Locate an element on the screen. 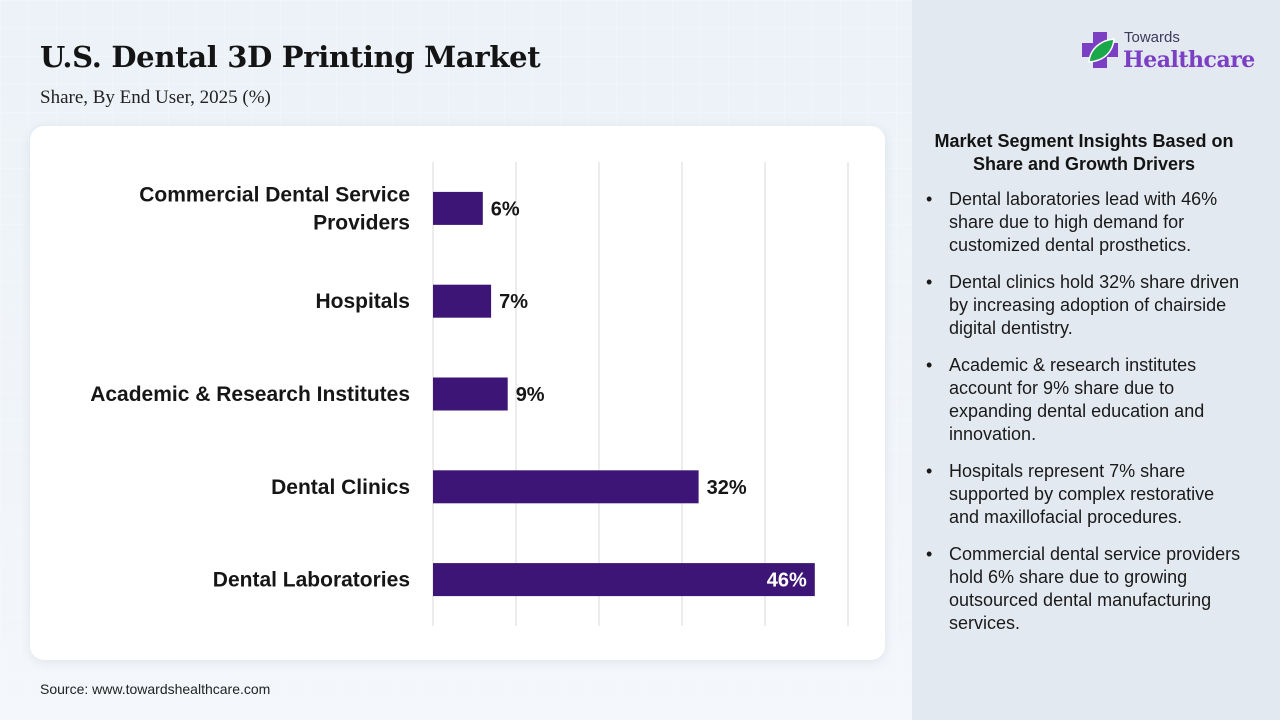 This screenshot has height=720, width=1280. category-label: Commercial Dental Service Providers is located at coordinates (274, 208).